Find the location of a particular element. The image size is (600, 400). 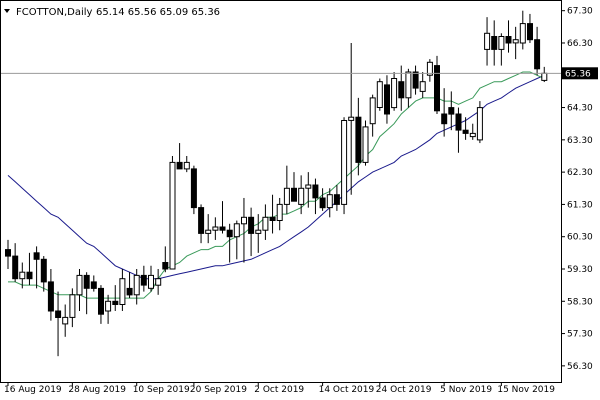

y-tick-label: 59.30 is located at coordinates (580, 270).